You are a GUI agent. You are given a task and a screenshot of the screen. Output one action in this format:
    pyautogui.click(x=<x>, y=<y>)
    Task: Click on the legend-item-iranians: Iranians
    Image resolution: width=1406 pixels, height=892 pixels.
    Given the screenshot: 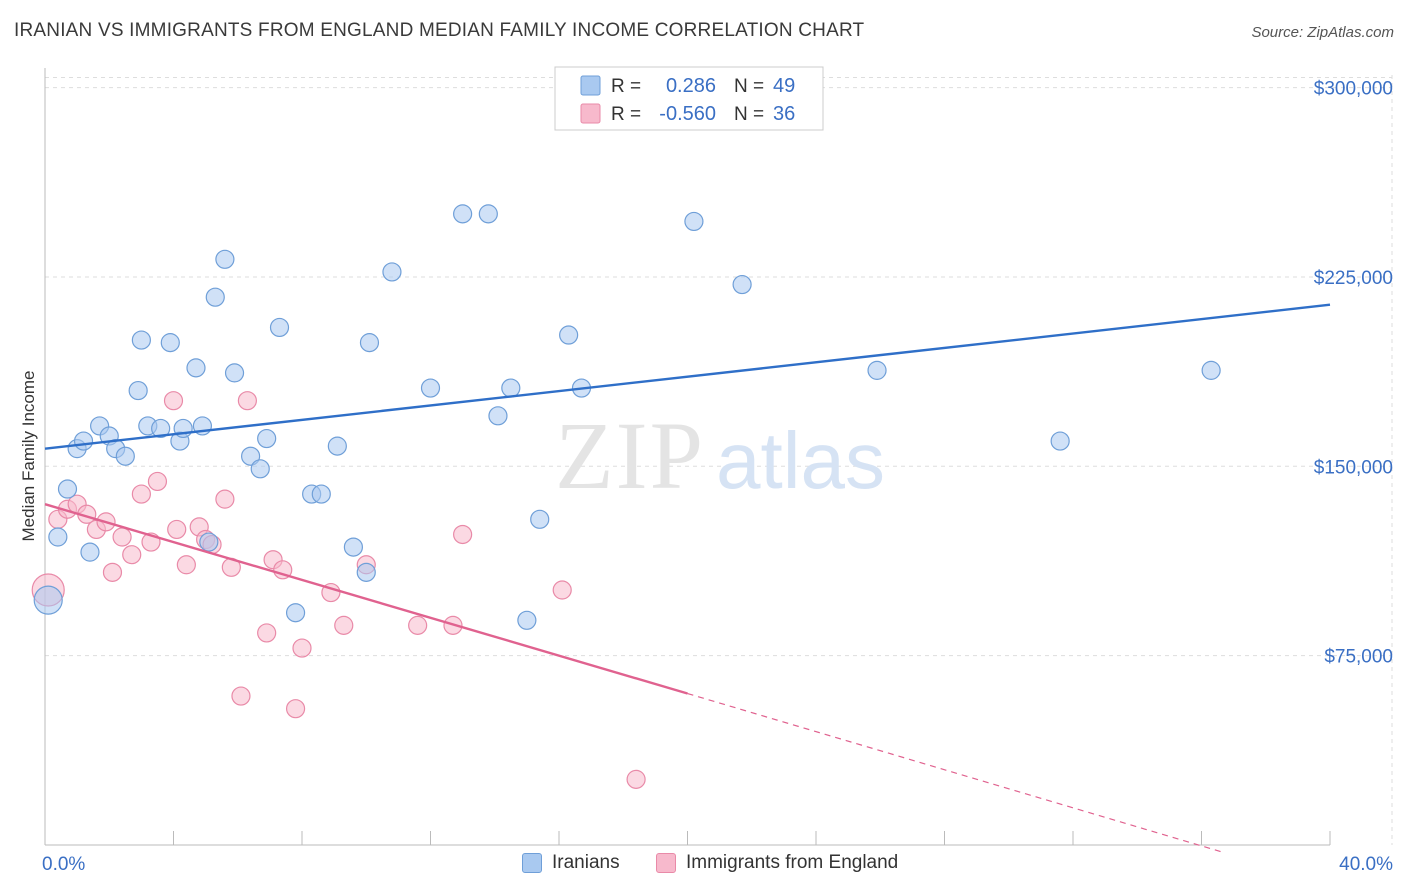 What is the action you would take?
    pyautogui.click(x=571, y=863)
    